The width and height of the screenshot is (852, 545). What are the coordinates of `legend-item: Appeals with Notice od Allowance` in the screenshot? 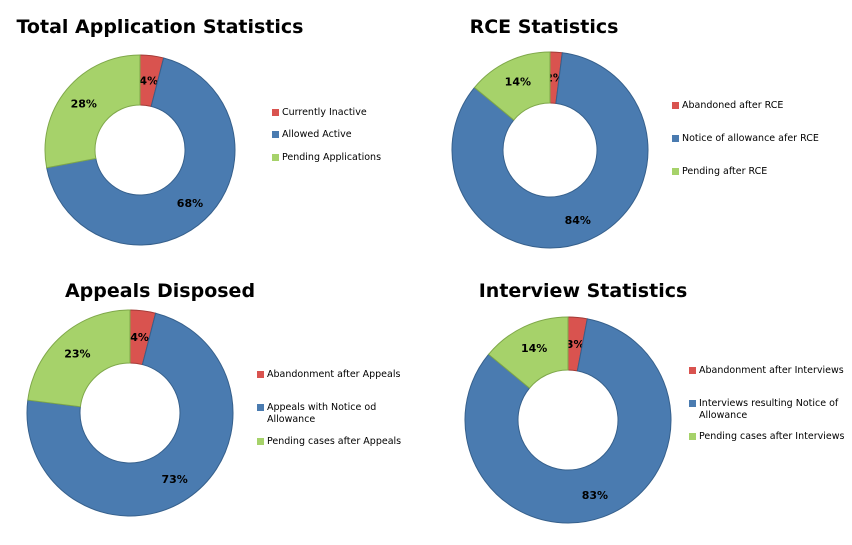 It's located at (327, 414).